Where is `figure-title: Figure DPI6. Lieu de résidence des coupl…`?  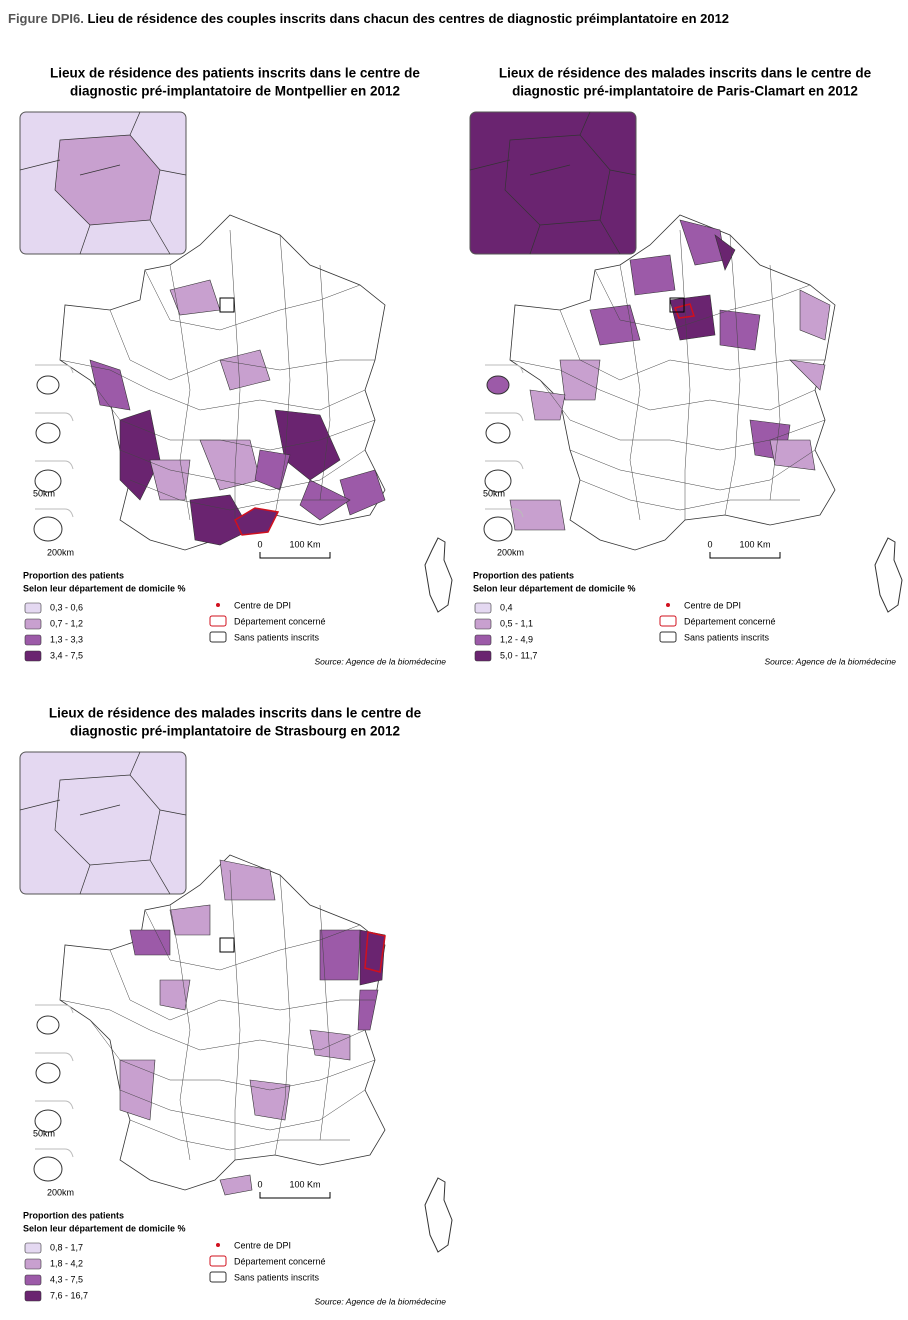 figure-title: Figure DPI6. Lieu de résidence des coupl… is located at coordinates (368, 18).